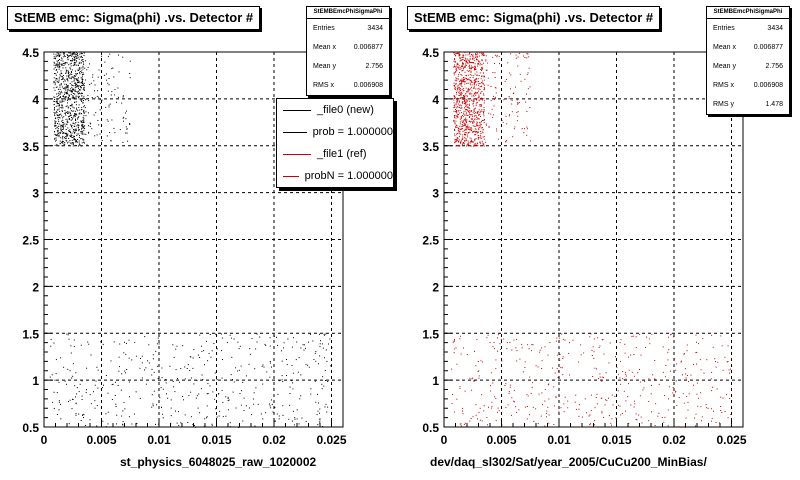  Describe the element at coordinates (723, 104) in the screenshot. I see `stat-label: RMS y` at that location.